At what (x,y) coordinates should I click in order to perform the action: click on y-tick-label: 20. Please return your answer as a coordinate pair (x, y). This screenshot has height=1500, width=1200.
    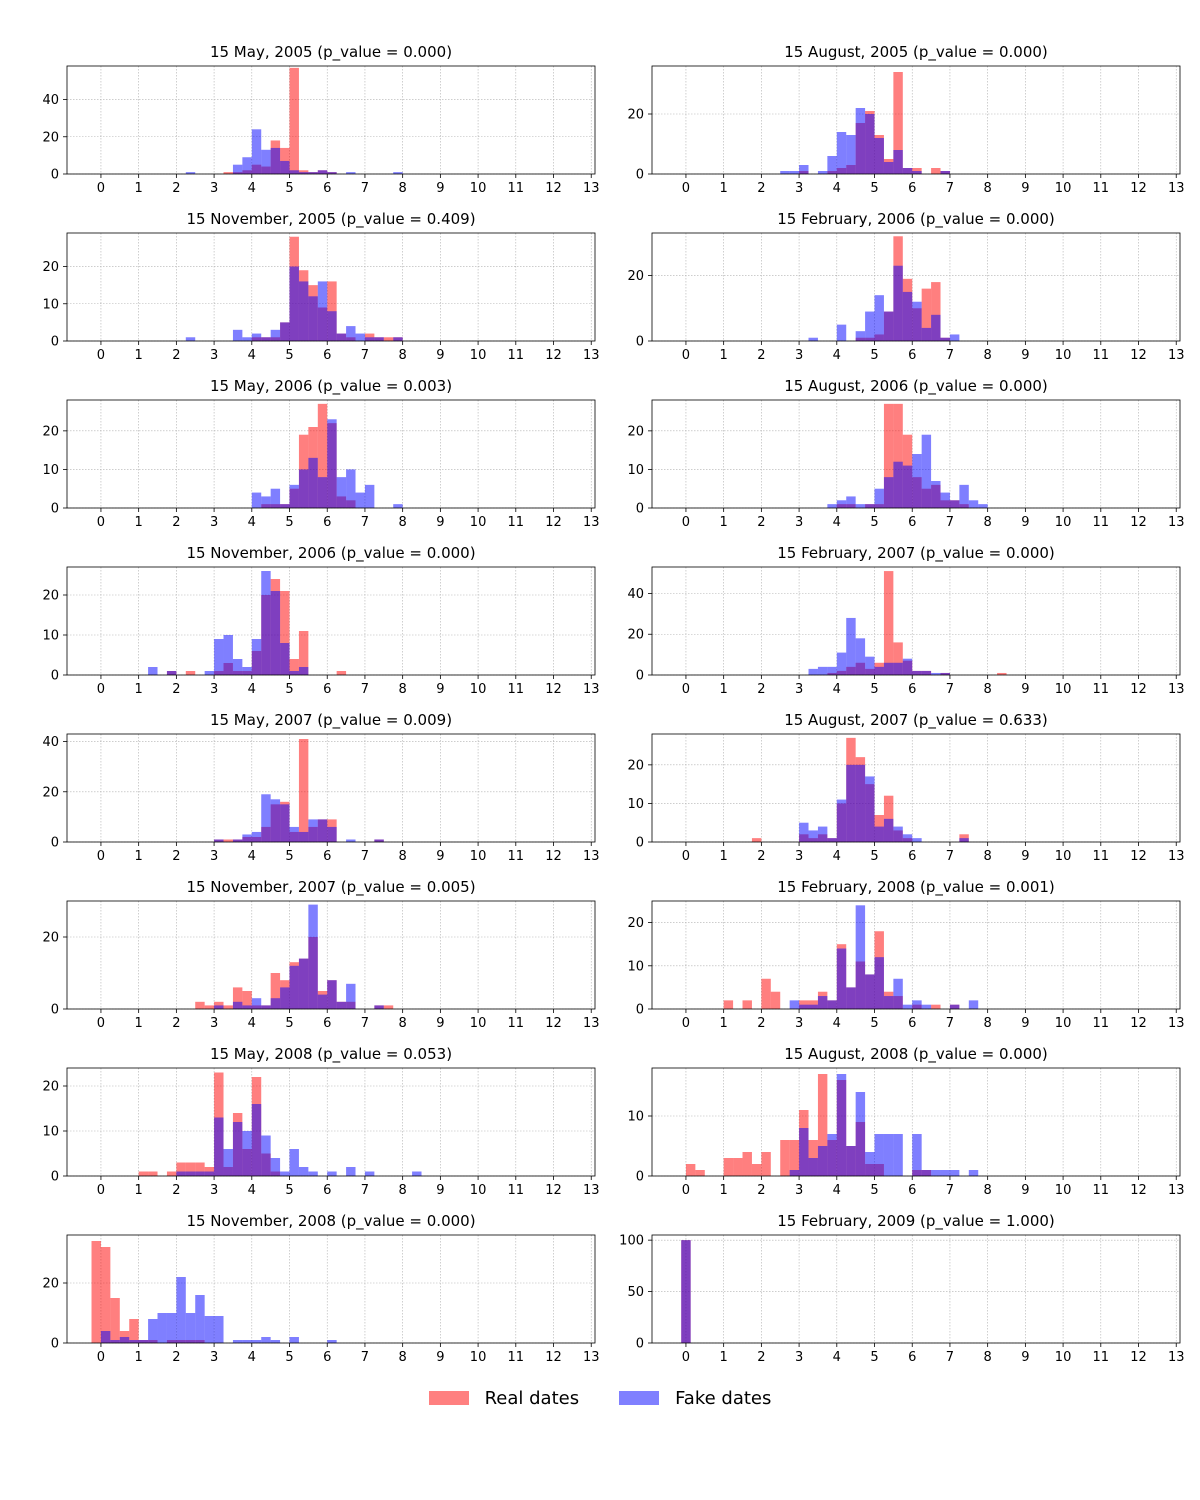
    Looking at the image, I should click on (635, 115).